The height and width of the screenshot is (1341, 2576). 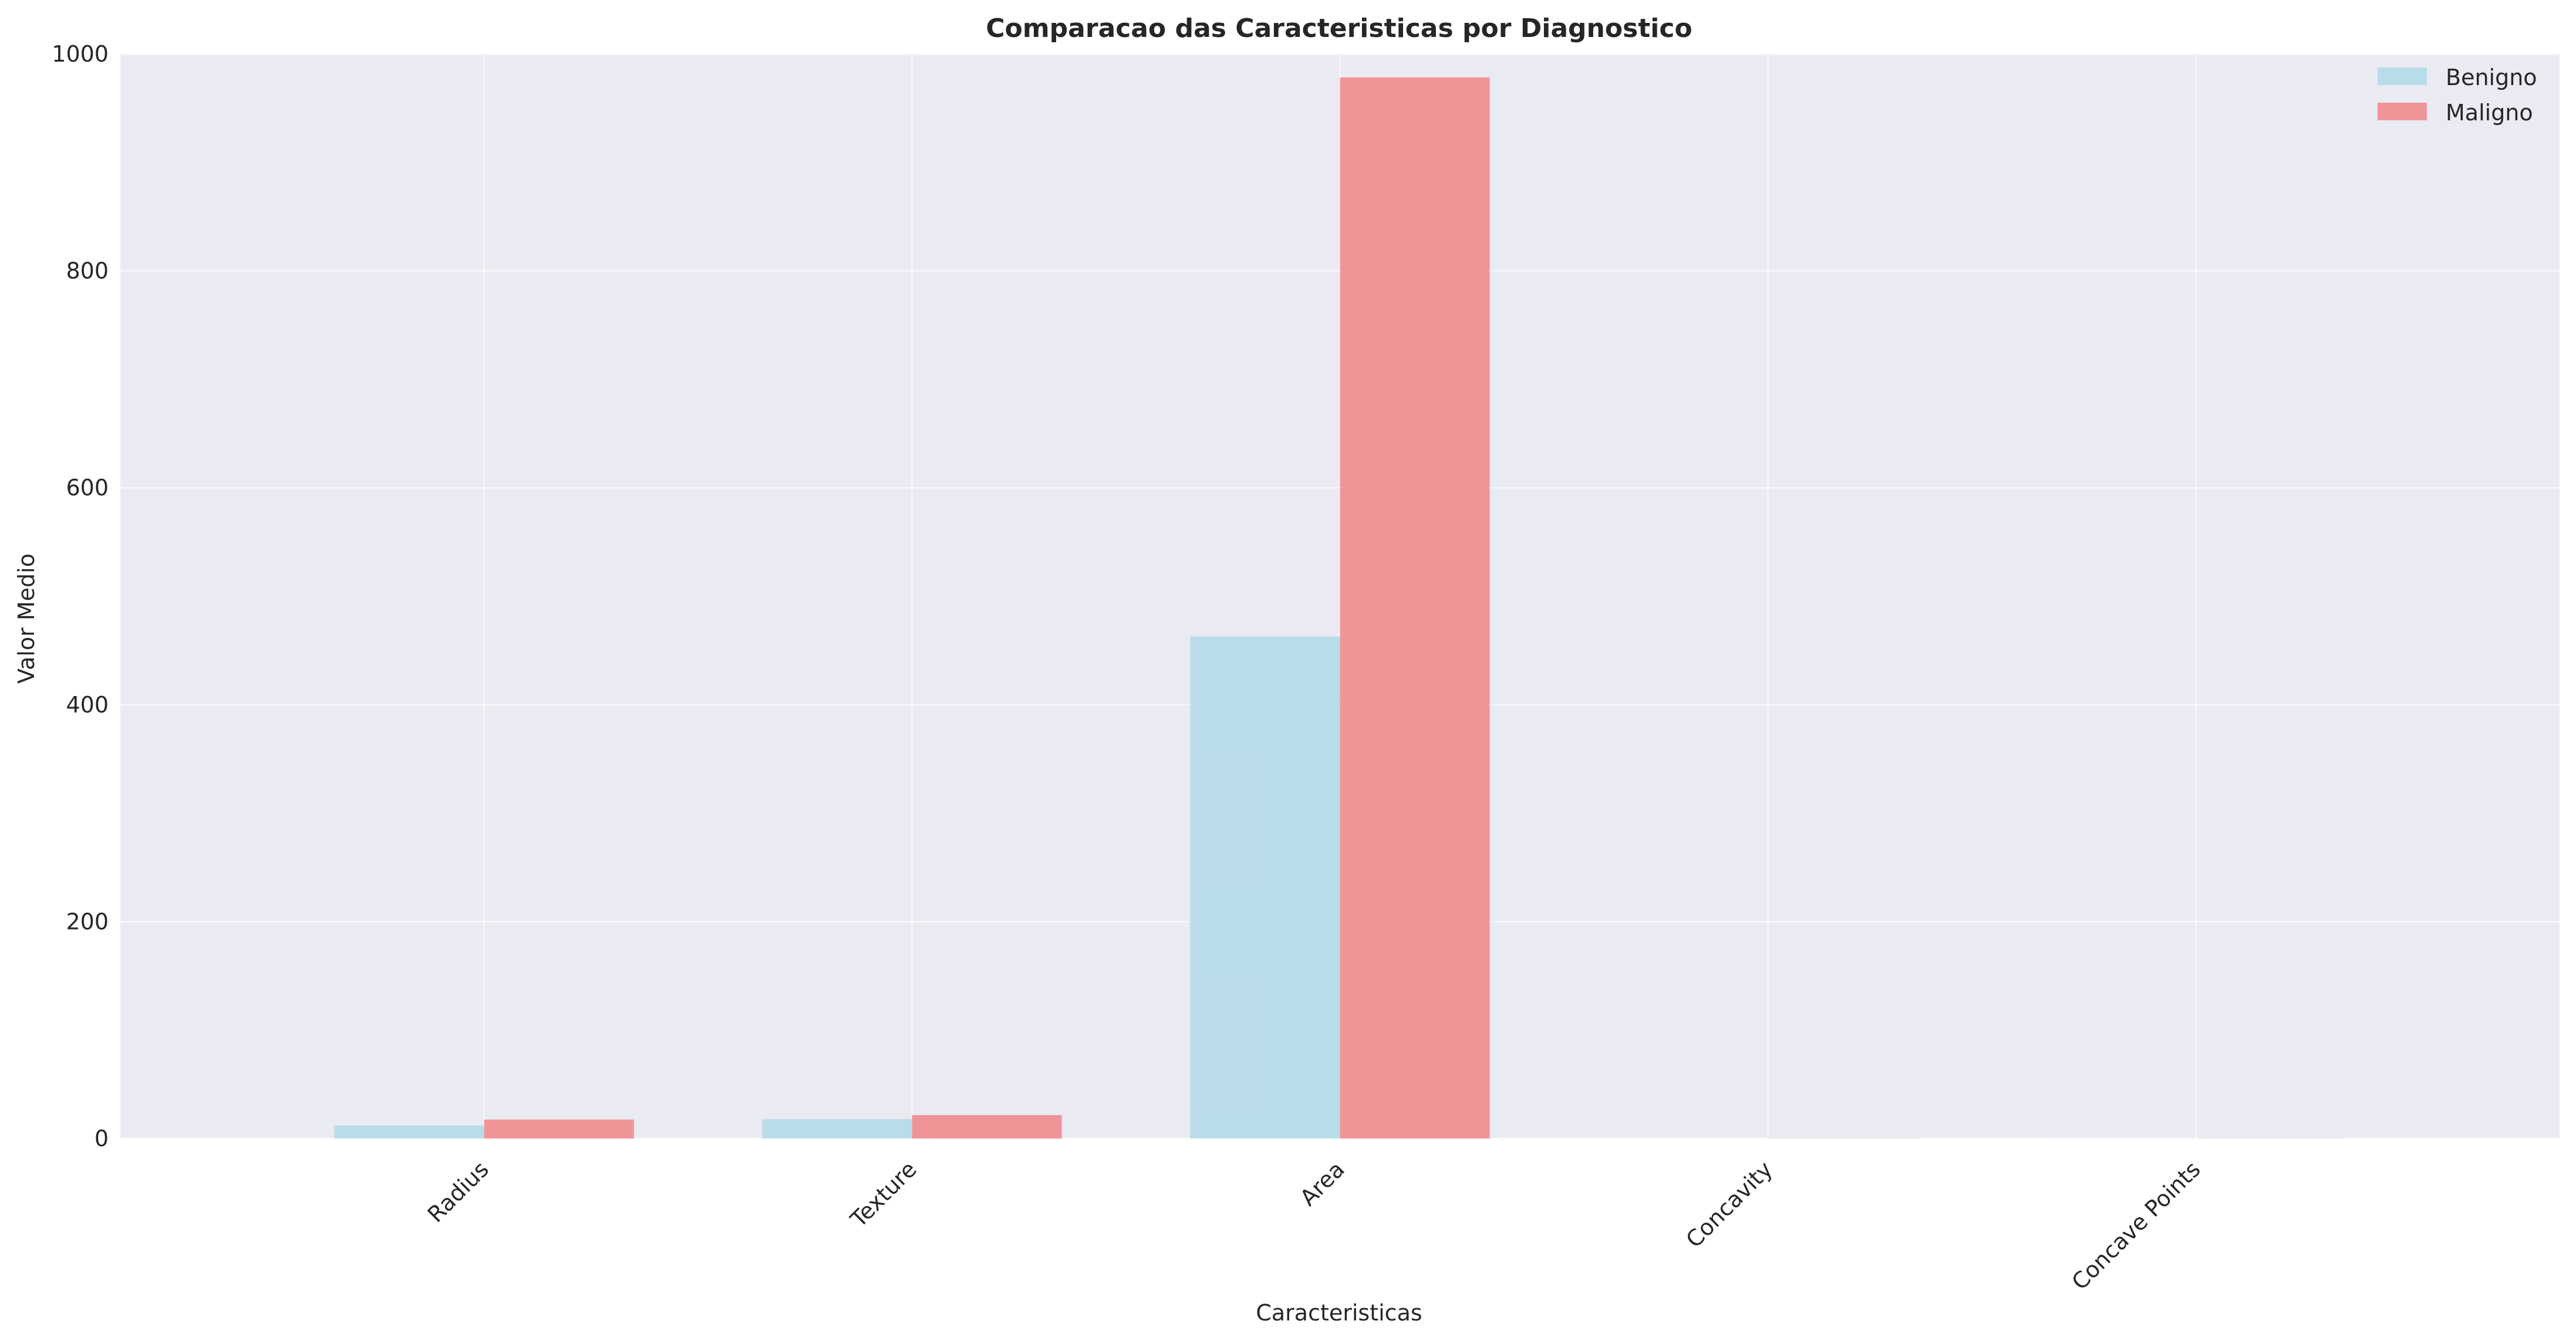 What do you see at coordinates (2489, 113) in the screenshot?
I see `legend-label: Maligno` at bounding box center [2489, 113].